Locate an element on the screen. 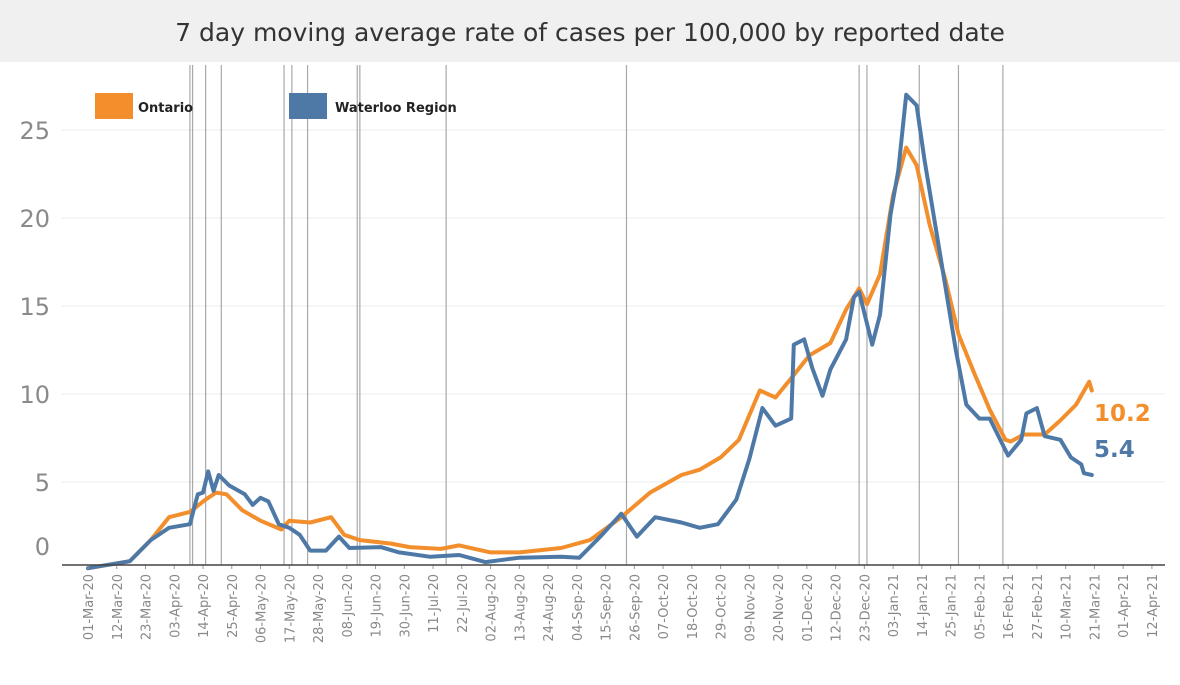 The image size is (1180, 685). x-tick-label: 23-Dec-20 is located at coordinates (865, 608).